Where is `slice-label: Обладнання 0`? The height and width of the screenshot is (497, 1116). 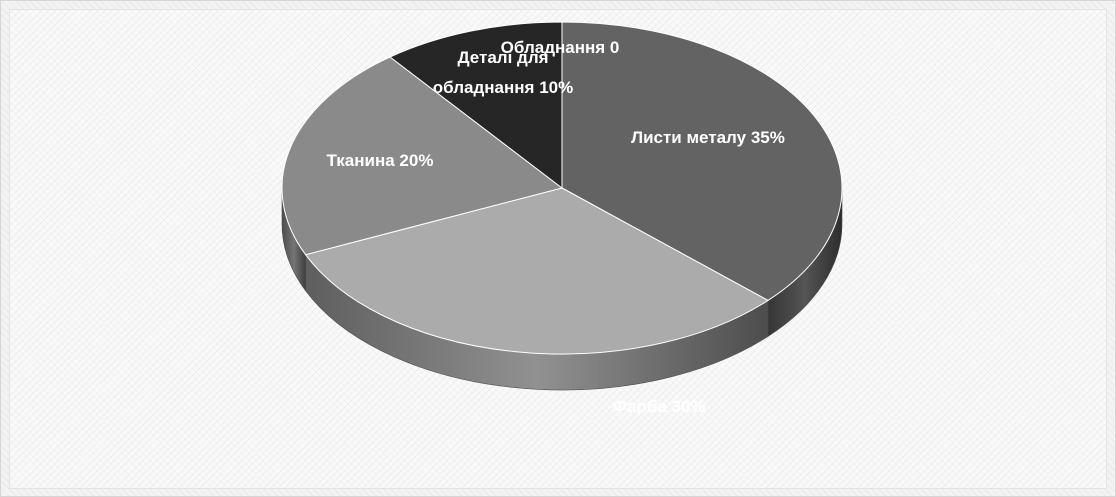 slice-label: Обладнання 0 is located at coordinates (560, 47).